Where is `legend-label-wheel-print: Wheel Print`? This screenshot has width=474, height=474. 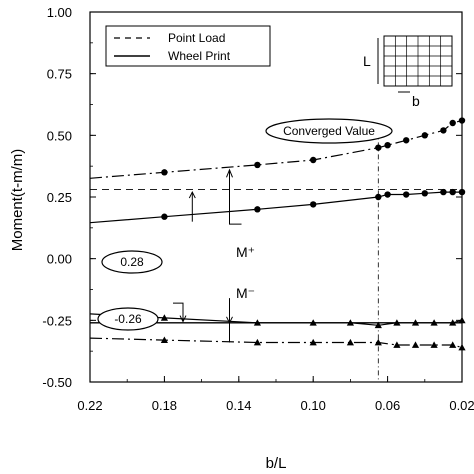
legend-label-wheel-print: Wheel Print is located at coordinates (199, 56).